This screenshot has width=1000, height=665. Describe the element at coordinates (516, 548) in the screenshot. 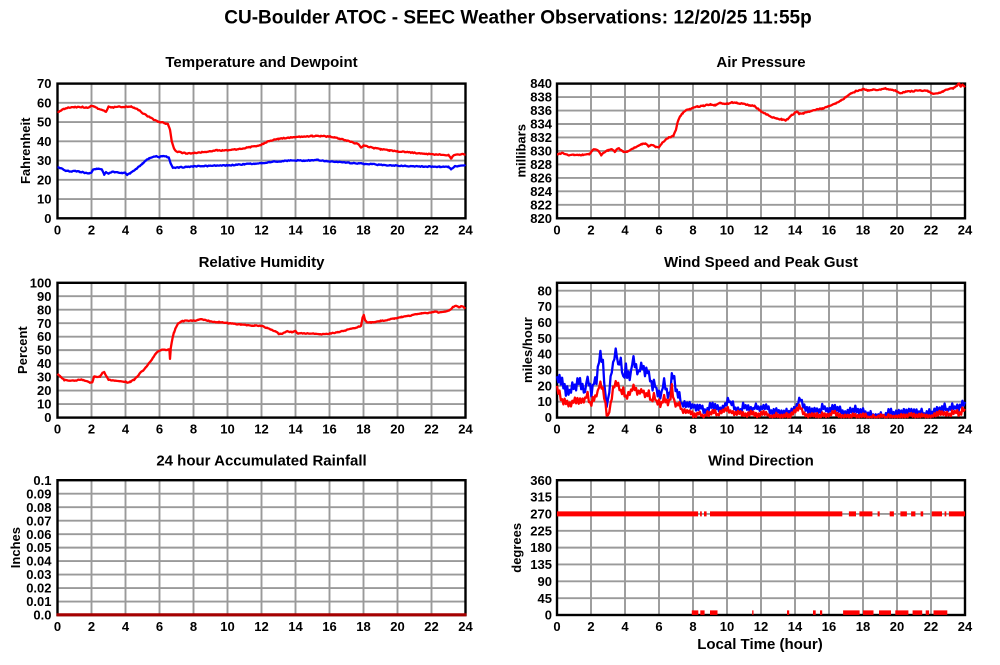

I see `svg-text: degrees` at that location.